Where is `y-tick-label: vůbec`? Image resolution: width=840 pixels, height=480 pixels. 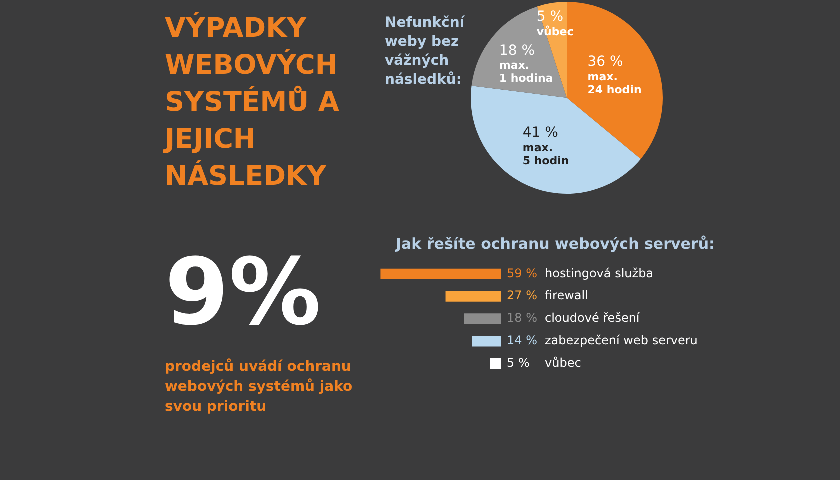 y-tick-label: vůbec is located at coordinates (563, 363).